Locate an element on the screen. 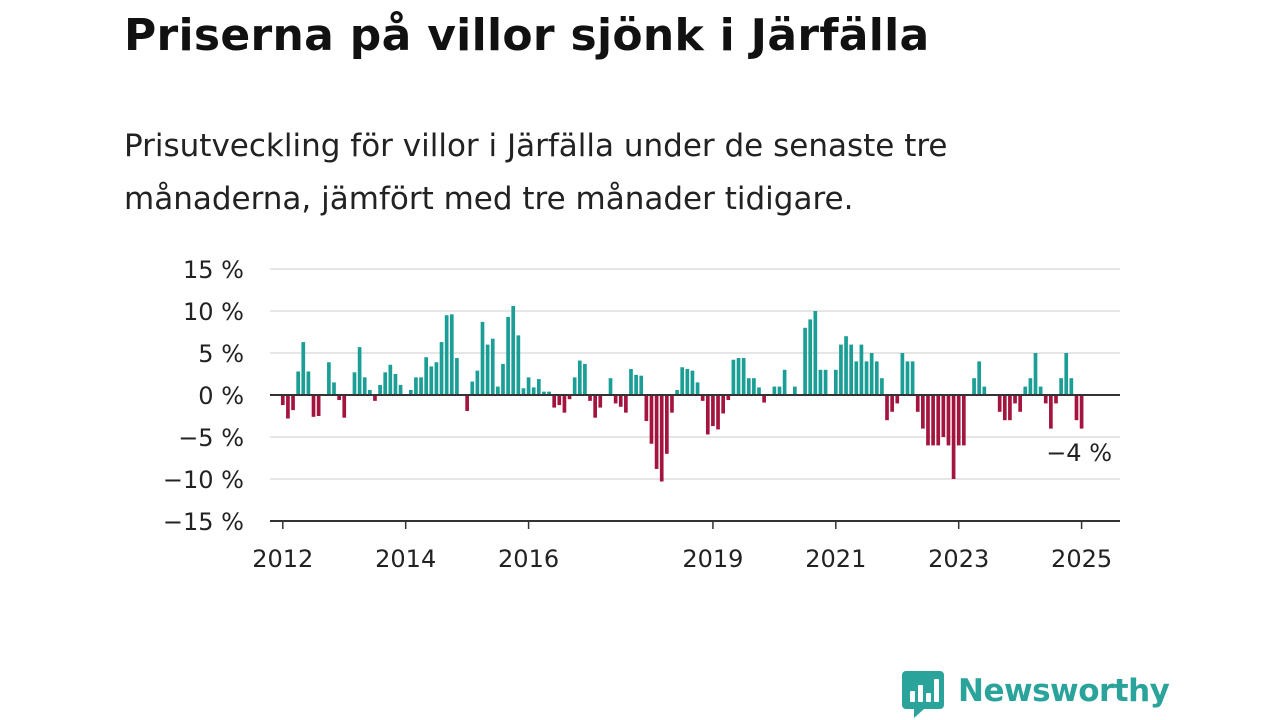 This screenshot has height=720, width=1280. brand-name: Newsworthy is located at coordinates (1064, 691).